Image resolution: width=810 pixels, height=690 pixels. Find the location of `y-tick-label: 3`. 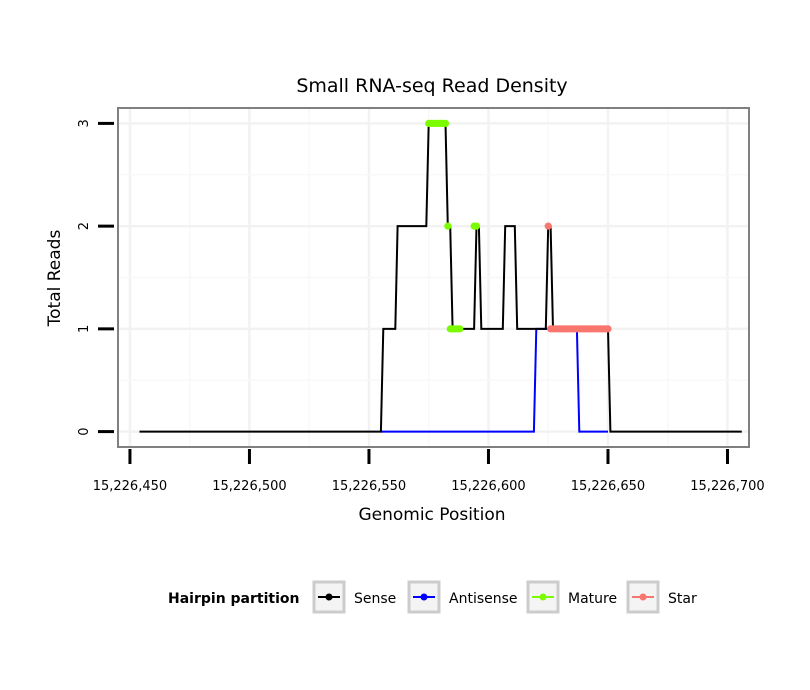

y-tick-label: 3 is located at coordinates (84, 123).